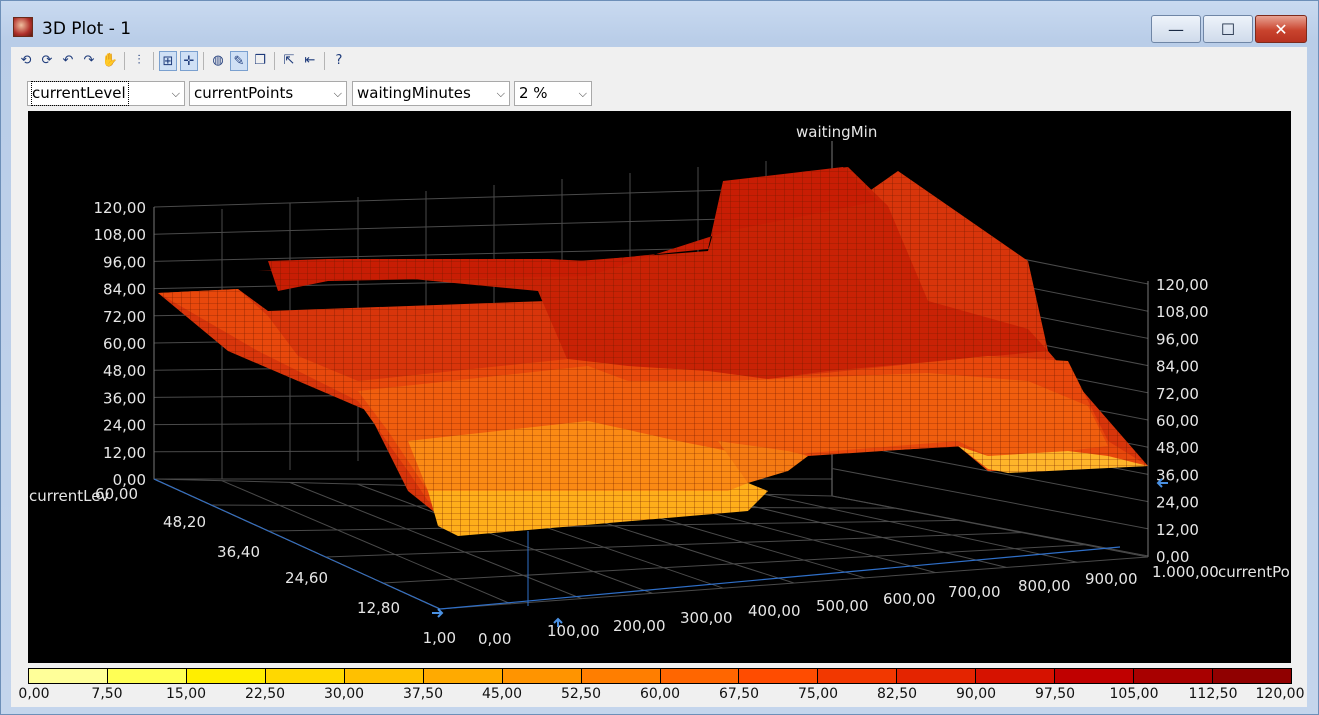  Describe the element at coordinates (378, 608) in the screenshot. I see `x-tick-label: 12,80` at that location.